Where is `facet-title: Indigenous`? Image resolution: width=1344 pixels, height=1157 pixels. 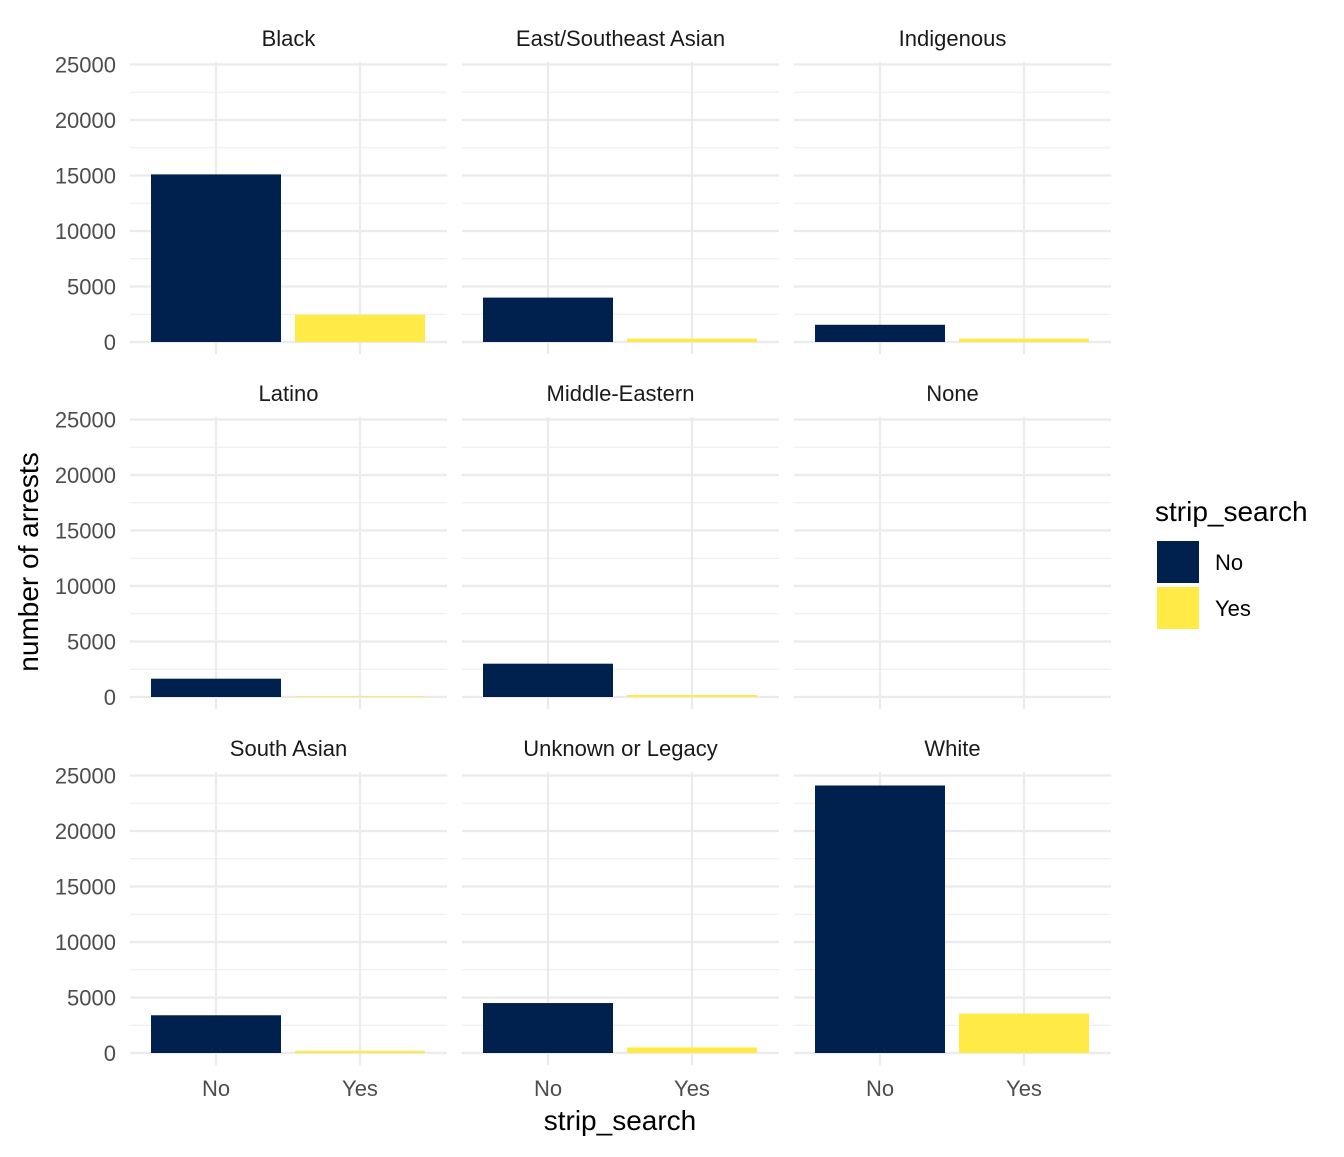 facet-title: Indigenous is located at coordinates (953, 38).